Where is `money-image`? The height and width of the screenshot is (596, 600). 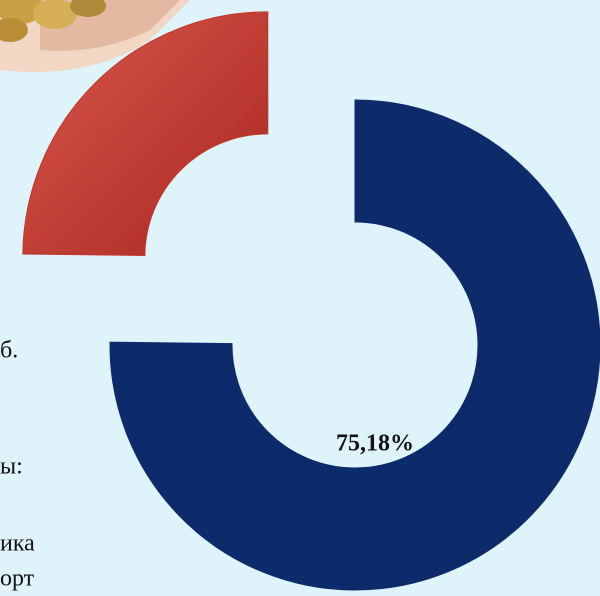
money-image is located at coordinates (95, 36).